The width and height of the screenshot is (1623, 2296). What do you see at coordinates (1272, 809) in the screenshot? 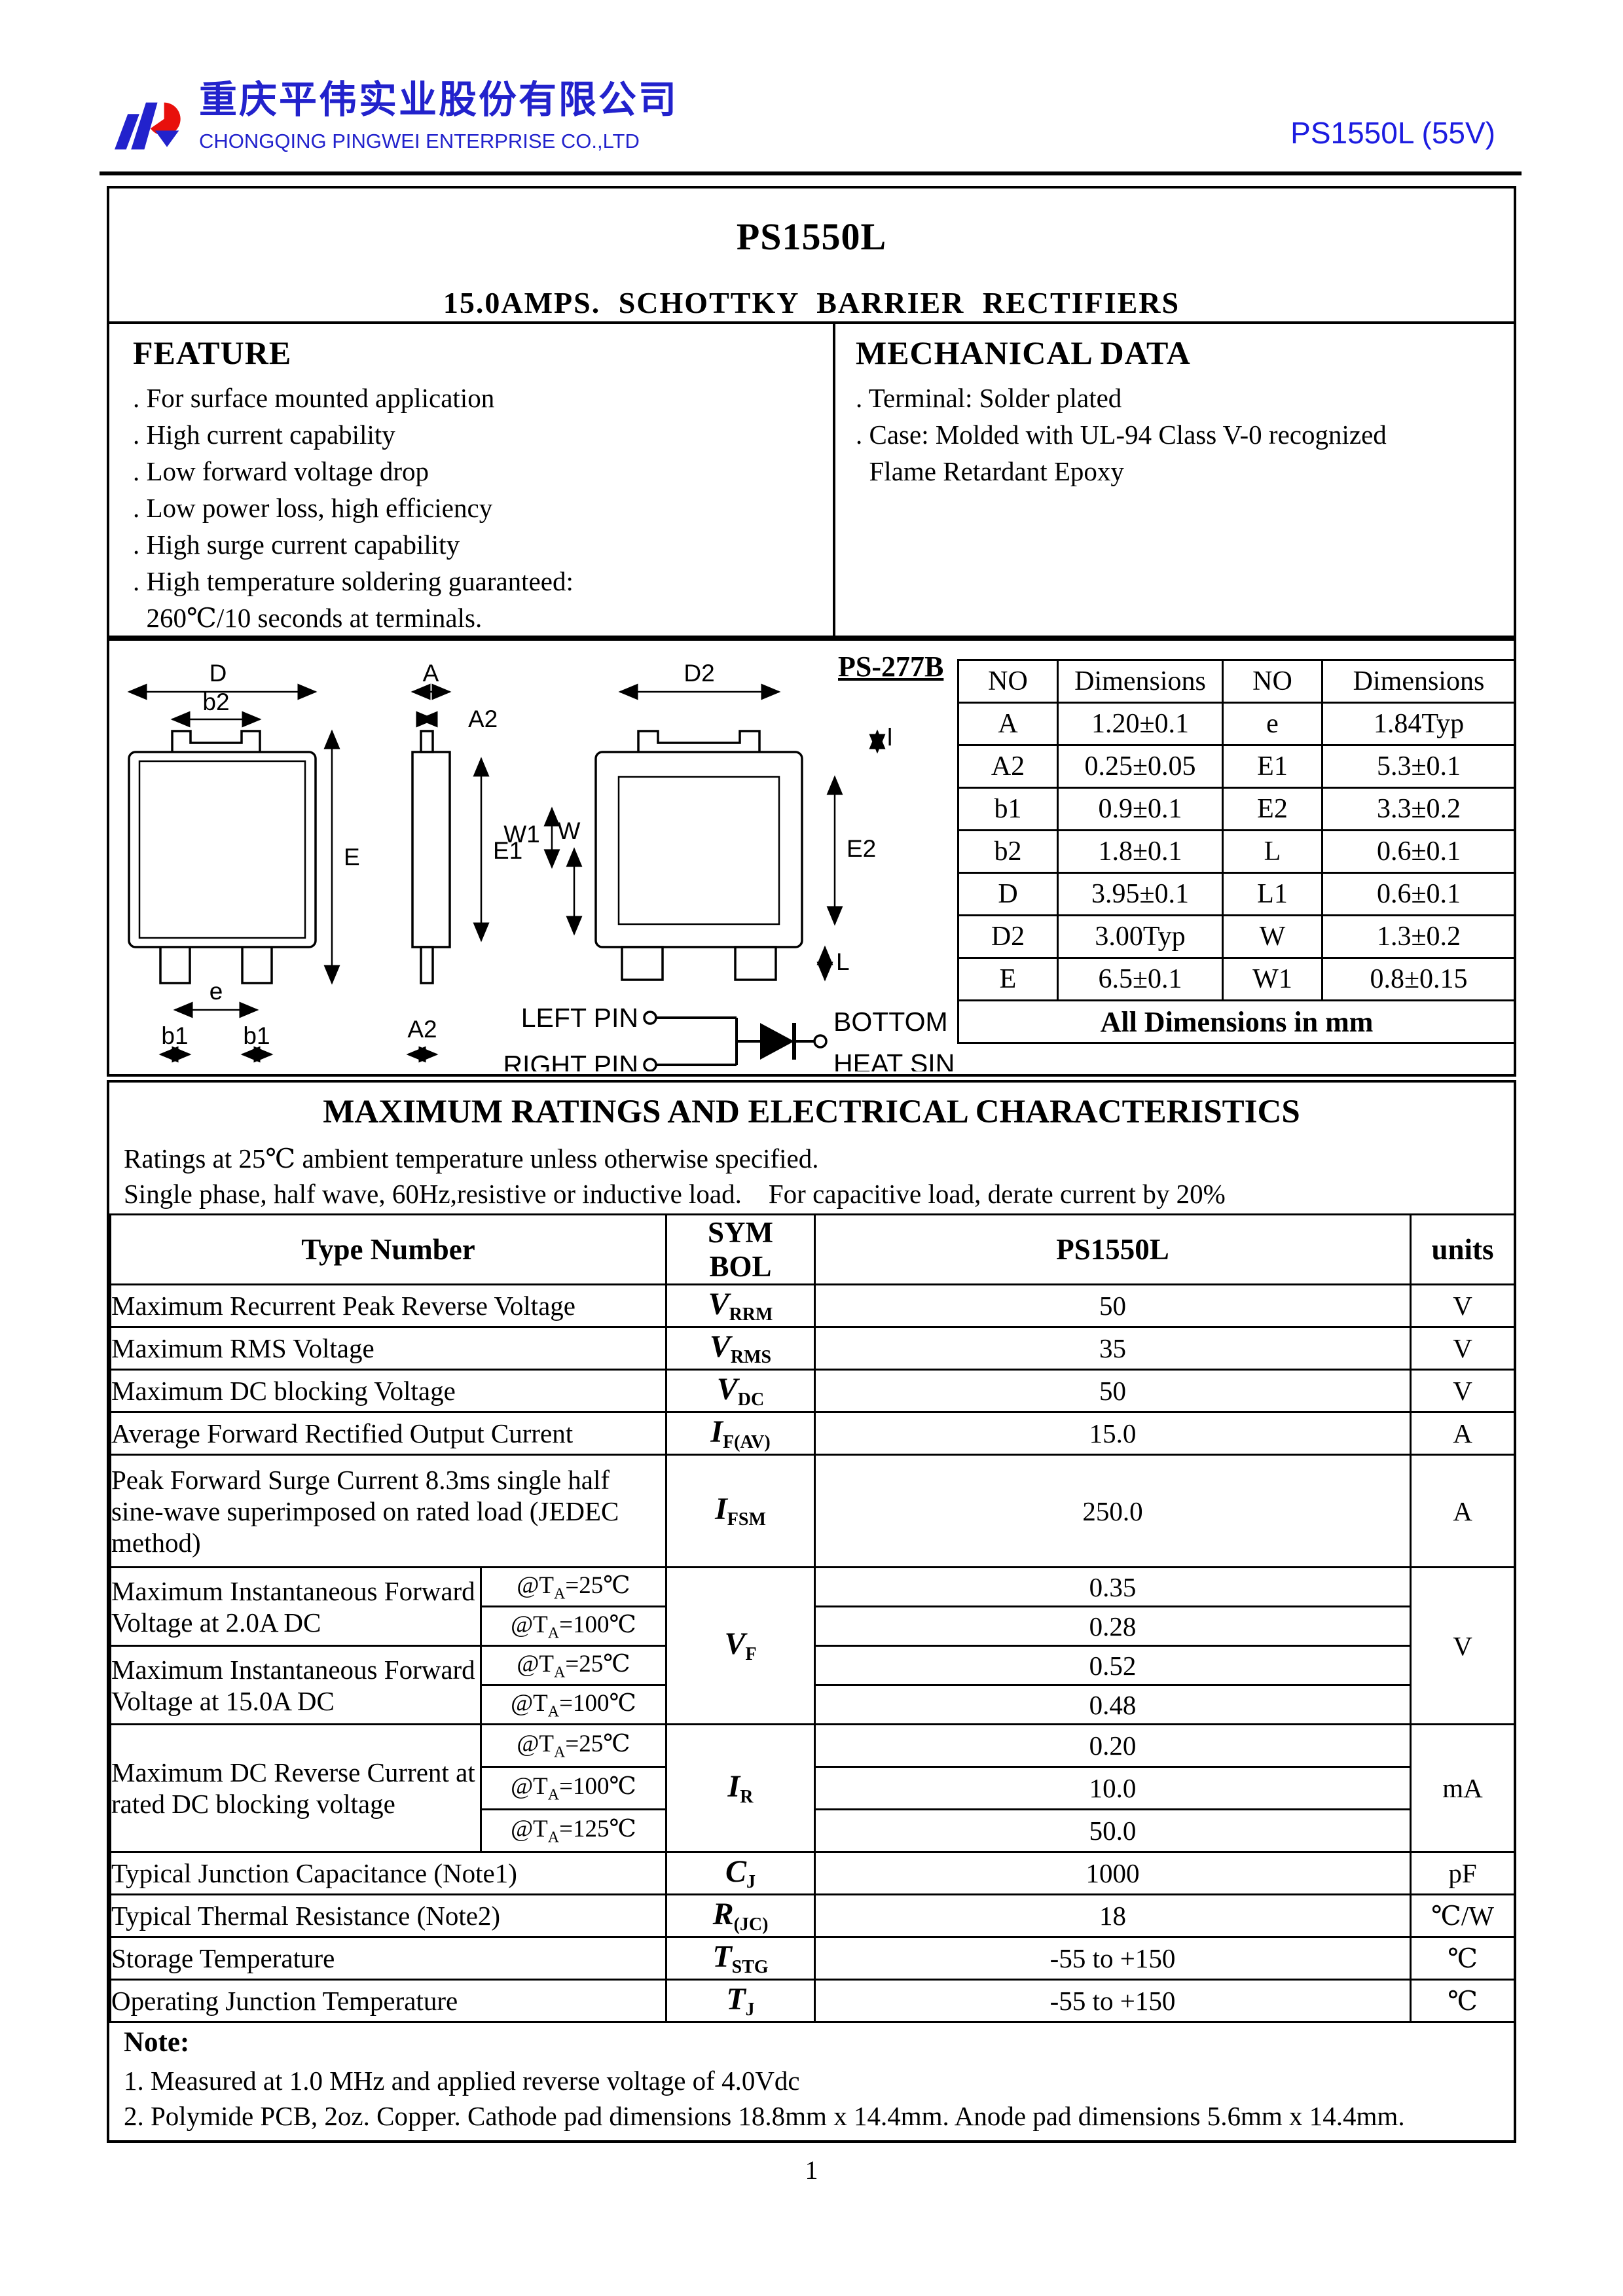
I see `dim-no-cell: E2` at bounding box center [1272, 809].